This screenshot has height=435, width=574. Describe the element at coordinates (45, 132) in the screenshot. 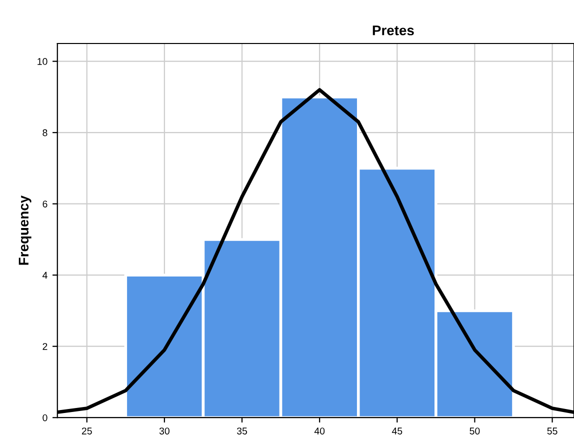

I see `y-tick-label: 8` at that location.